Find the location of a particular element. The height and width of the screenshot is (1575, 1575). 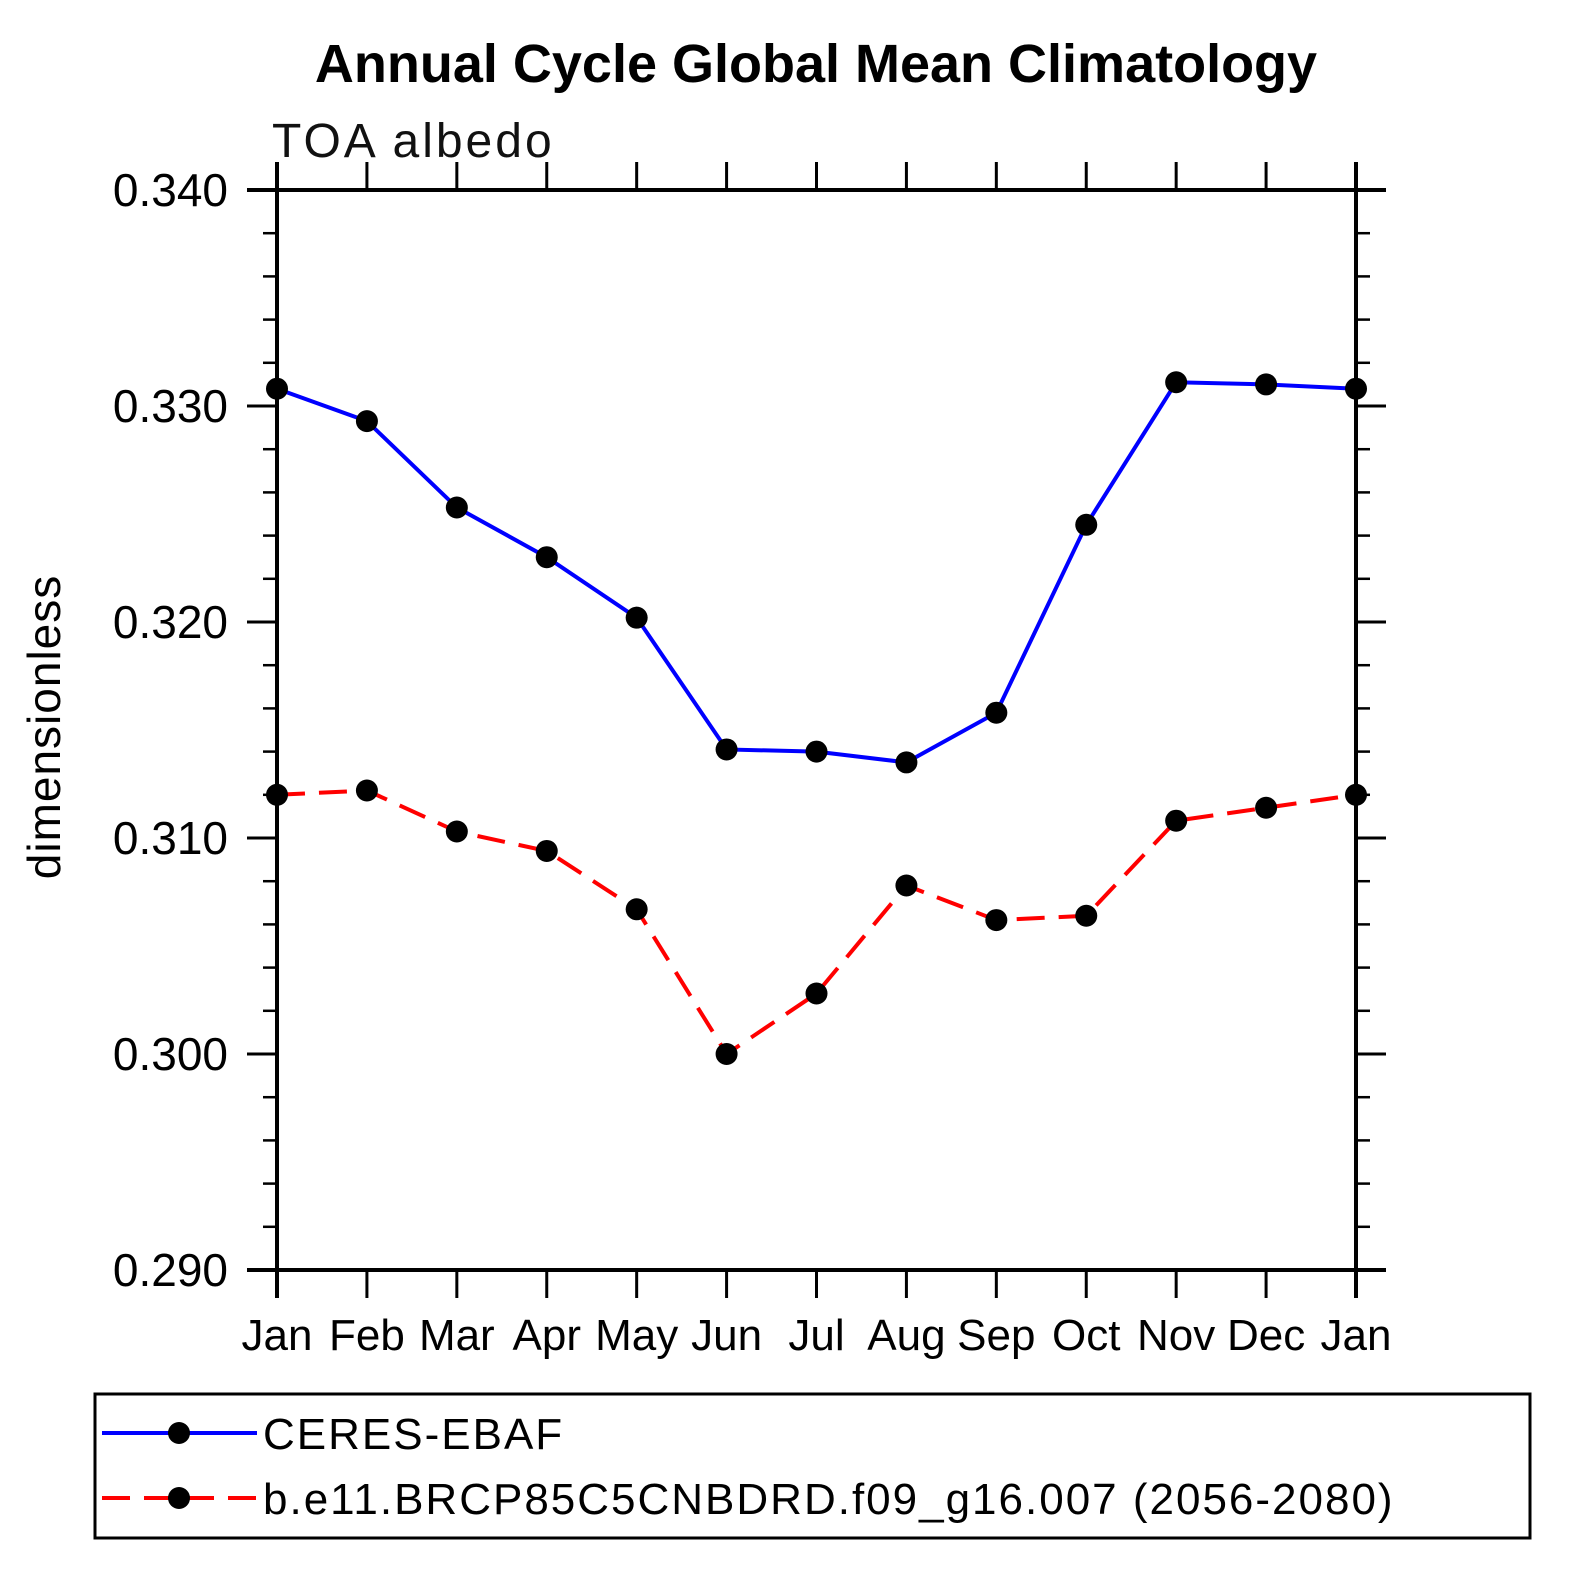

legend-samples is located at coordinates (179, 1465).